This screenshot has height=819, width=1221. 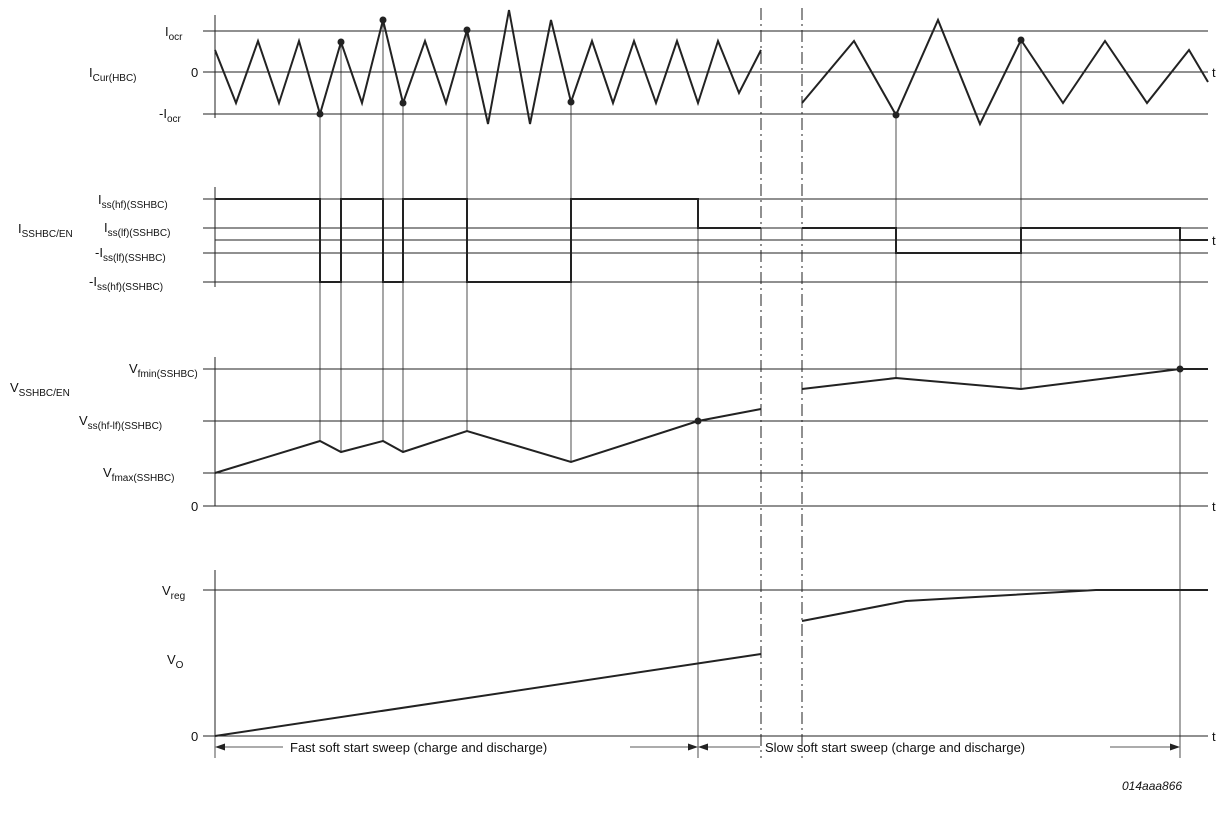 I want to click on label-iss-lf: Iss(lf)(SSHBC), so click(x=137, y=229).